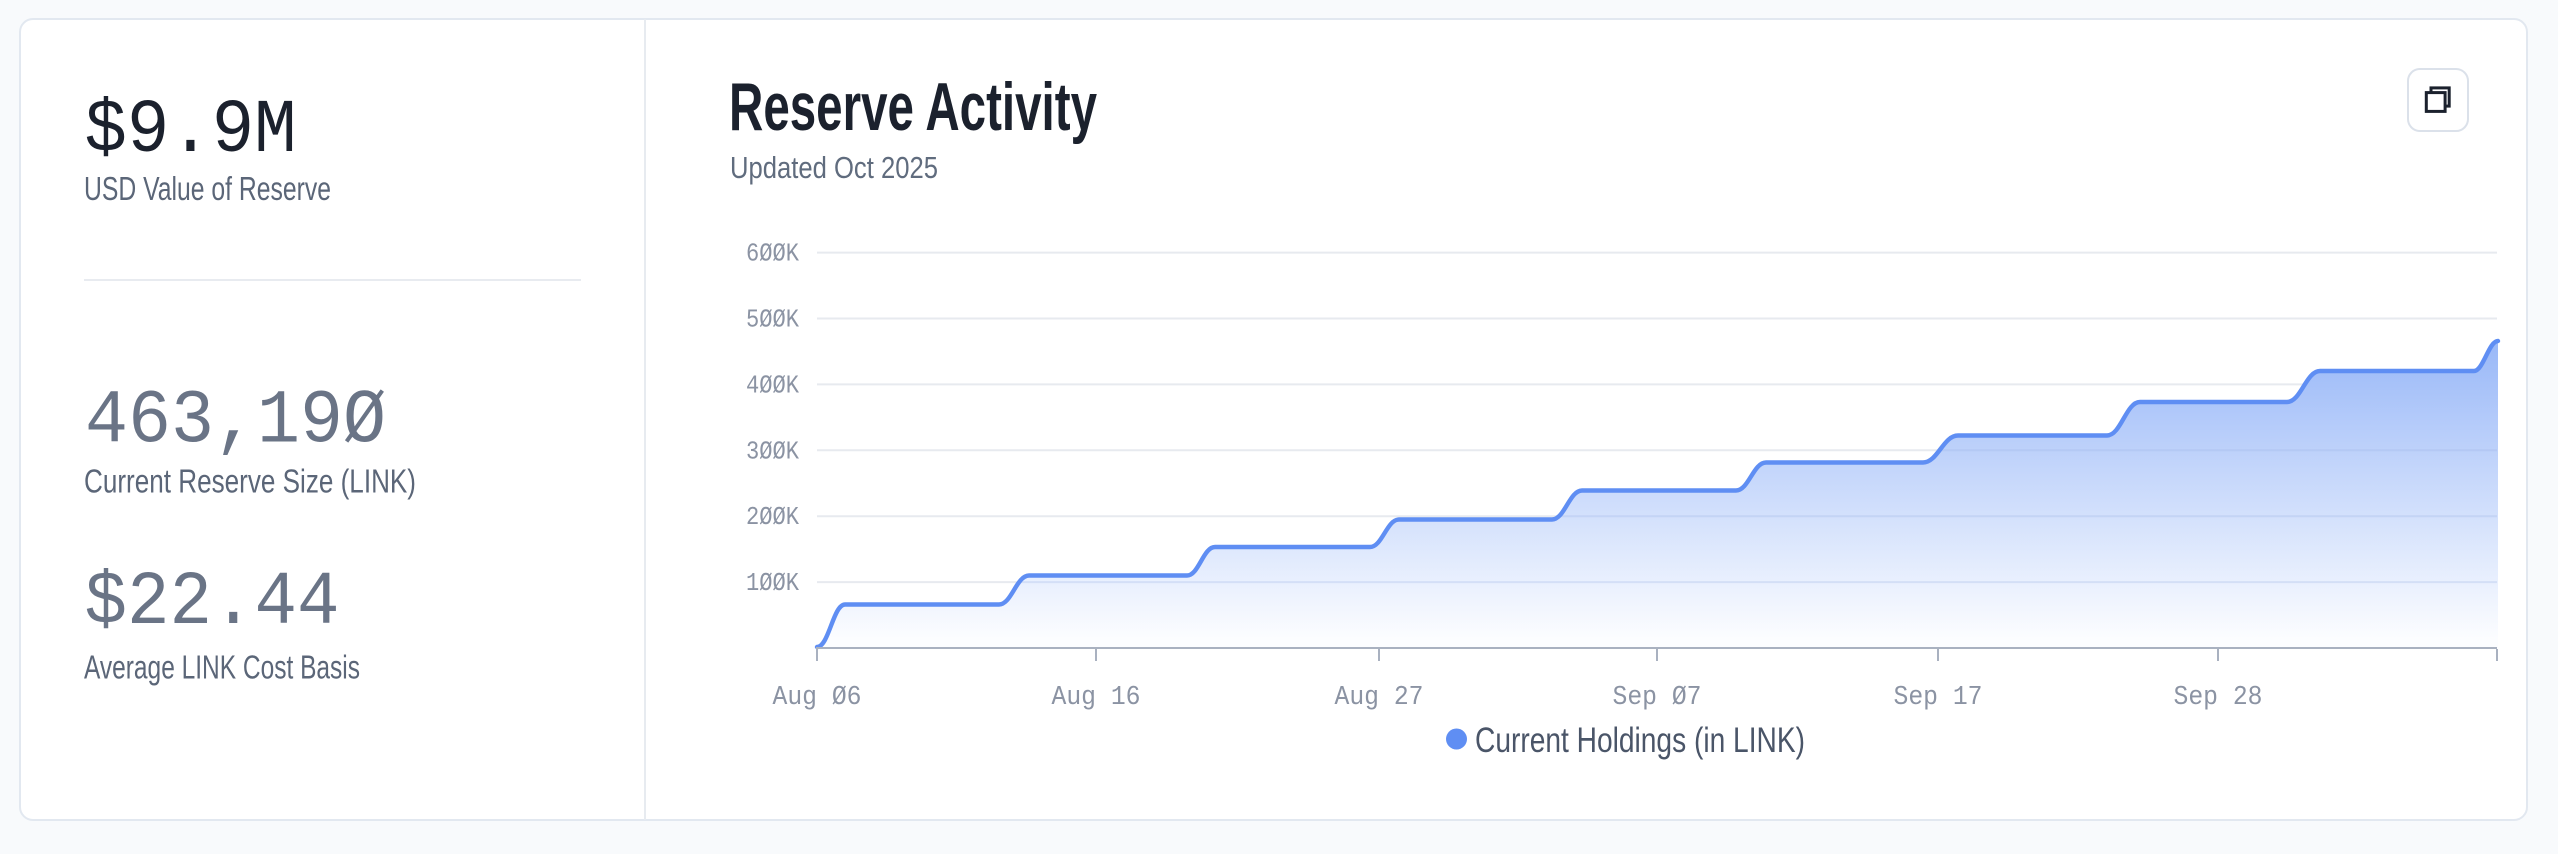 This screenshot has width=2558, height=854. I want to click on svg-text: Aug 27, so click(1379, 698).